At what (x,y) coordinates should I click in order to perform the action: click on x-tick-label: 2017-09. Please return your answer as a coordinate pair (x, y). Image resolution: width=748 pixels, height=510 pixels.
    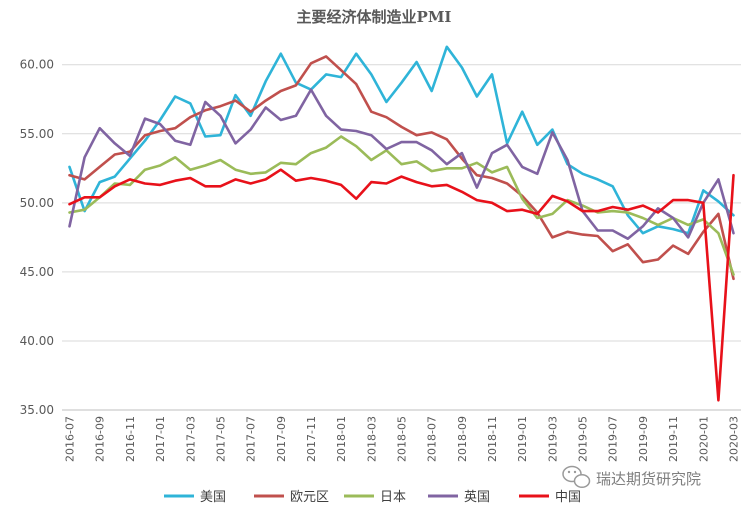
    Looking at the image, I should click on (281, 439).